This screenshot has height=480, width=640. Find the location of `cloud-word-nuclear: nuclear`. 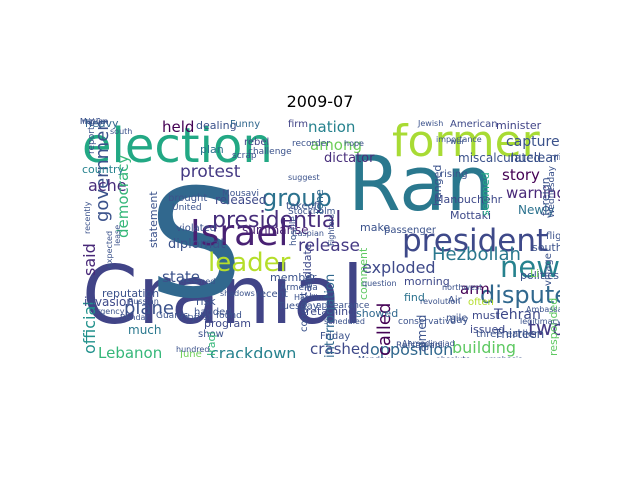

cloud-word-nuclear: nuclear is located at coordinates (534, 158).